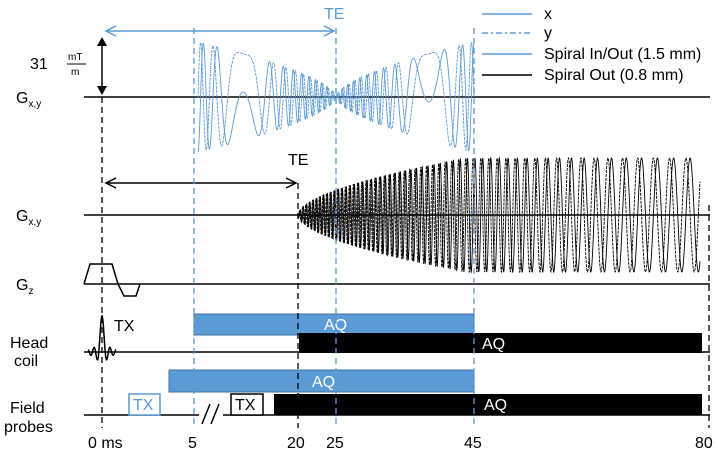 The width and height of the screenshot is (718, 454). I want to click on row-label-field-probes-1: Field, so click(27, 408).